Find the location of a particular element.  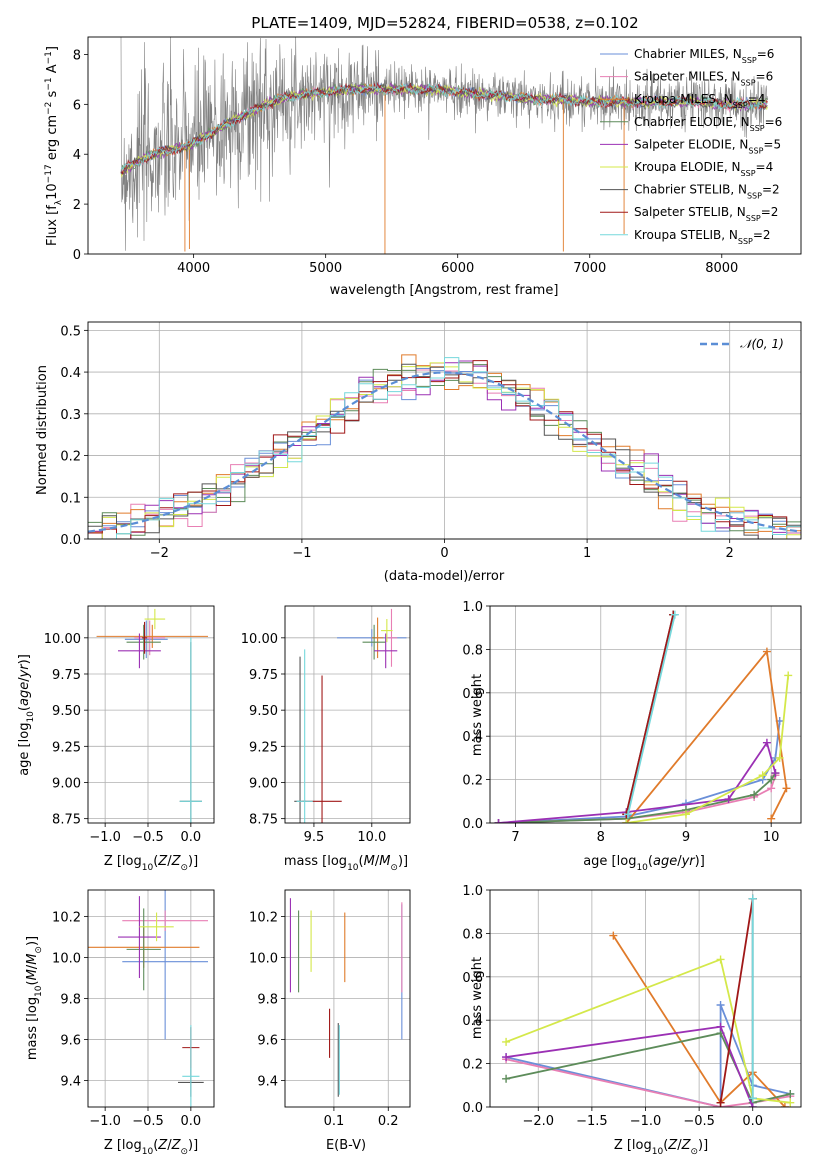

wZ-ylabel: mass weight is located at coordinates (477, 998).